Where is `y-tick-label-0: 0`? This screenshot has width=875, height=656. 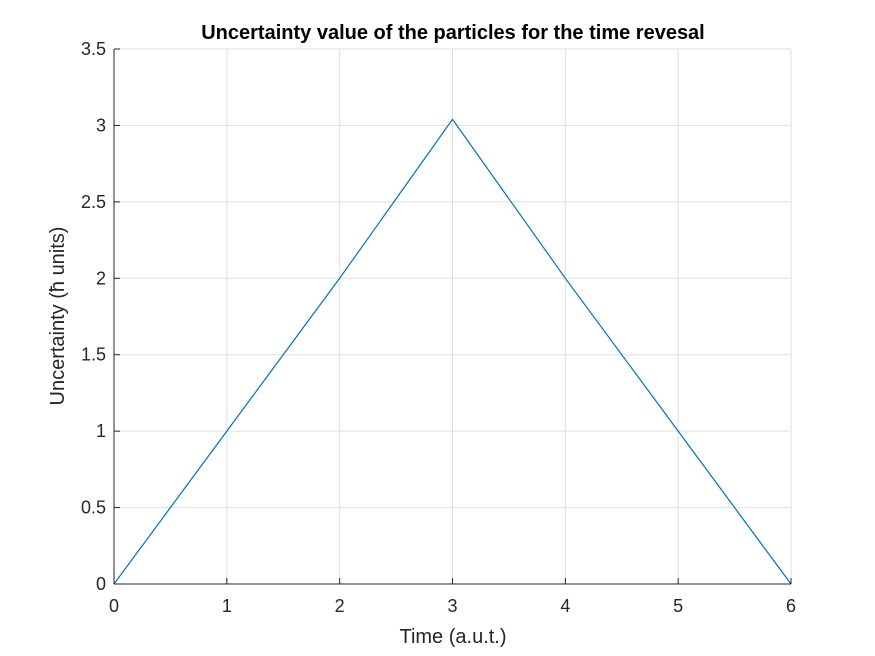 y-tick-label-0: 0 is located at coordinates (101, 584).